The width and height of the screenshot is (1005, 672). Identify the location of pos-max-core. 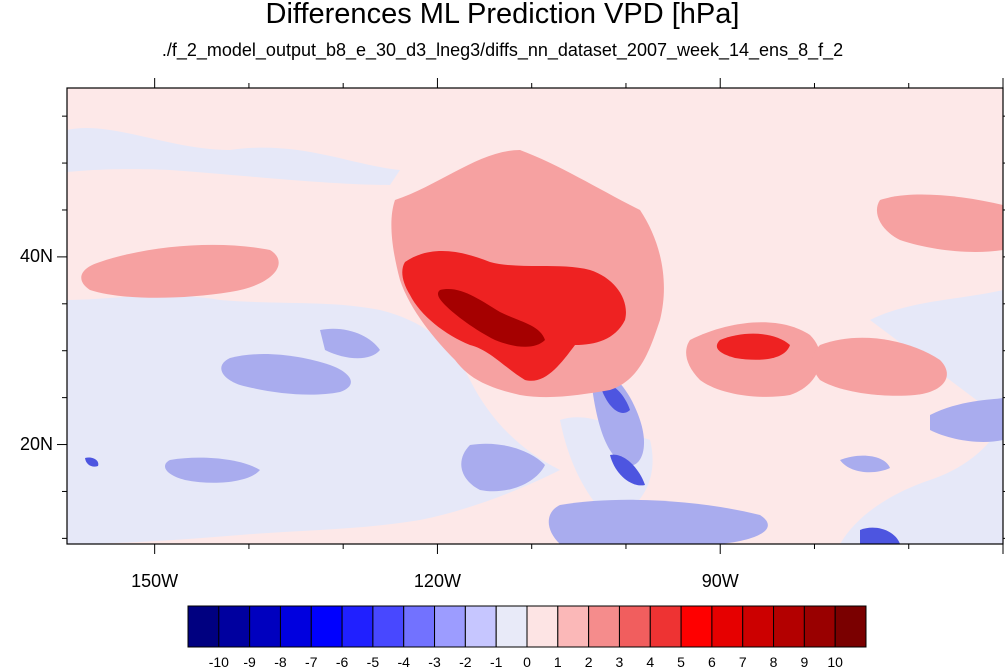
(491, 318).